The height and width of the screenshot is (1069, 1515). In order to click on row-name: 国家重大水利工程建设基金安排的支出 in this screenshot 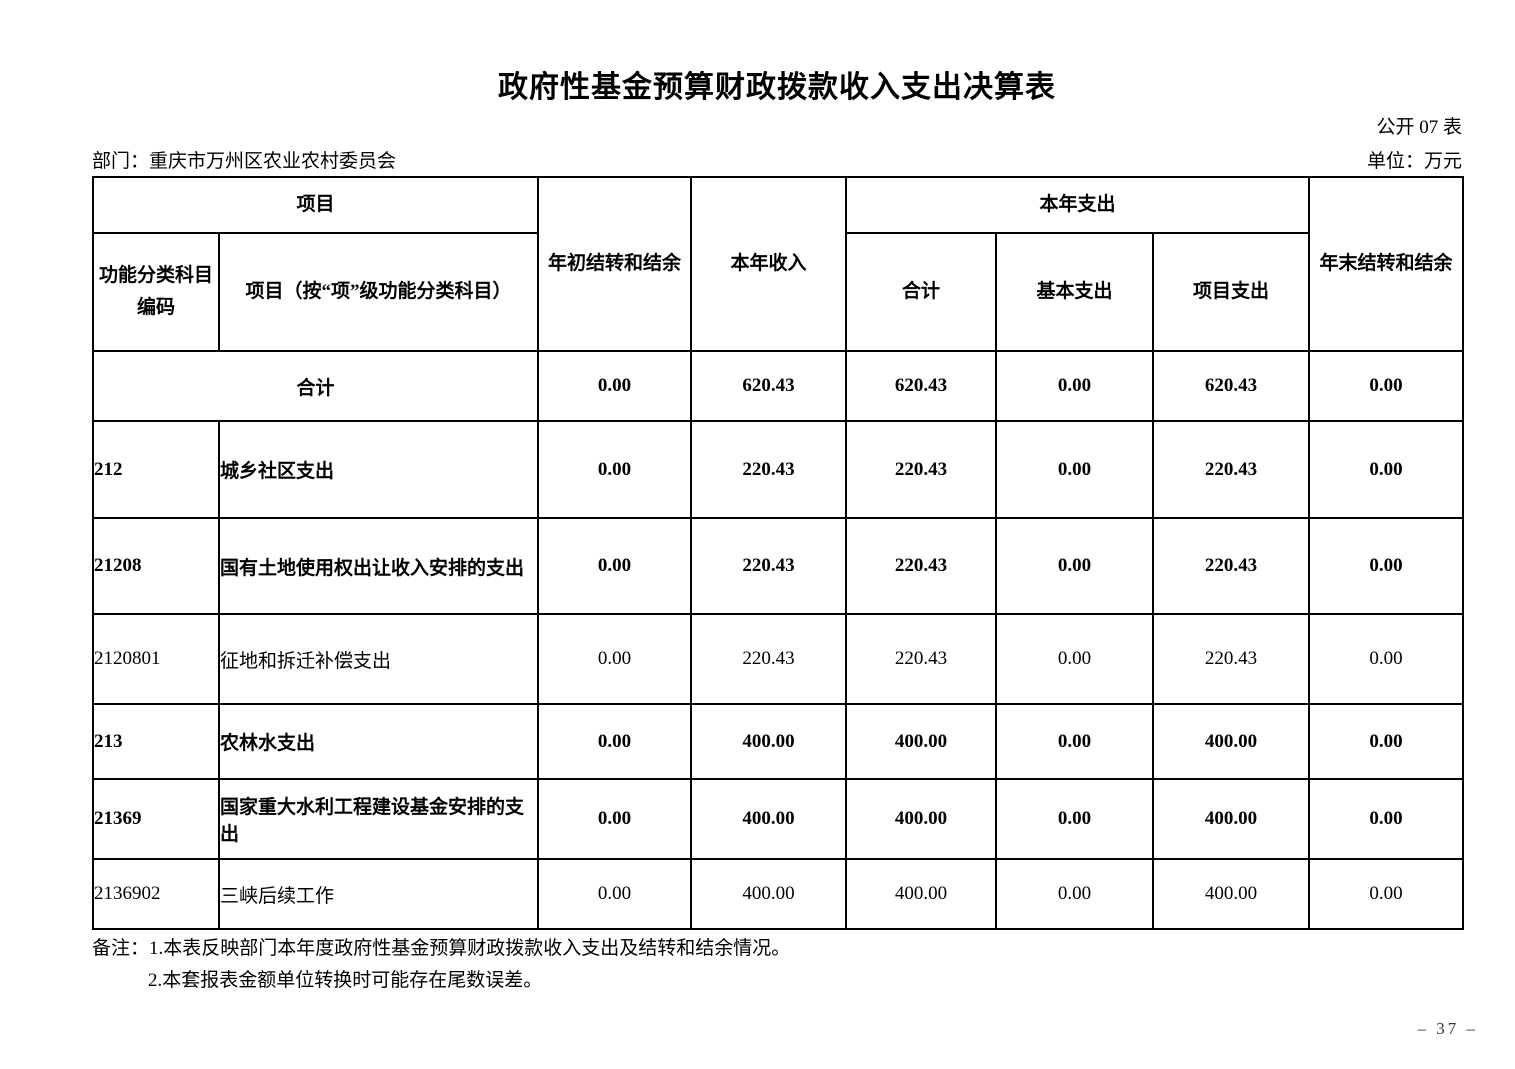, I will do `click(378, 819)`.